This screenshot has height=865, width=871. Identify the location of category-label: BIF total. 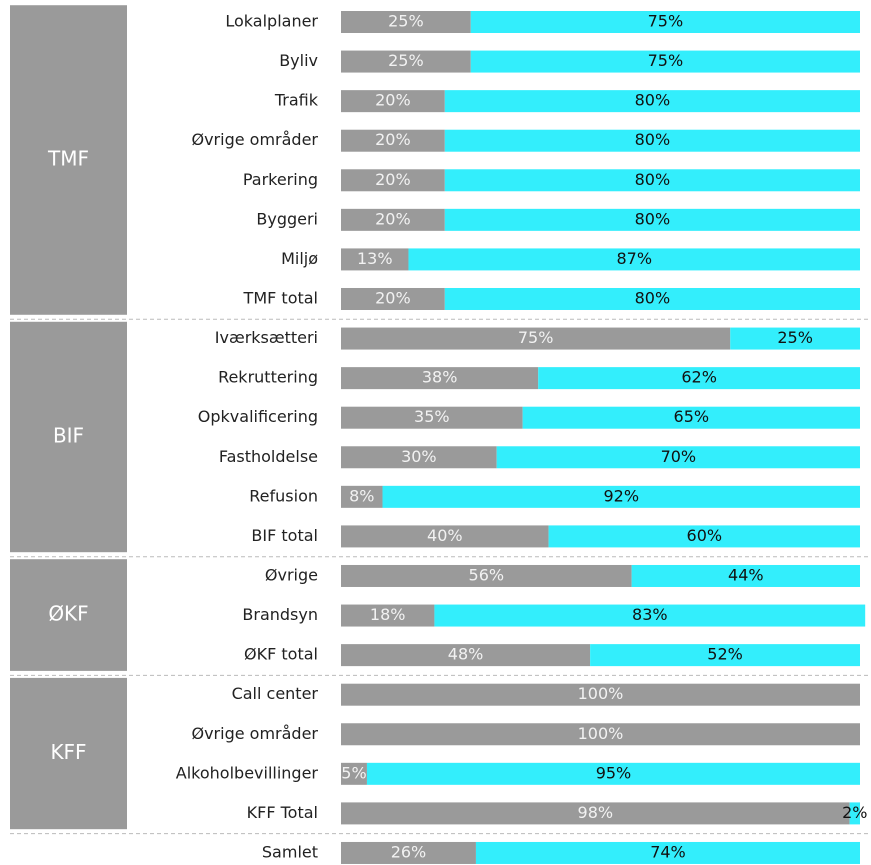
(284, 535).